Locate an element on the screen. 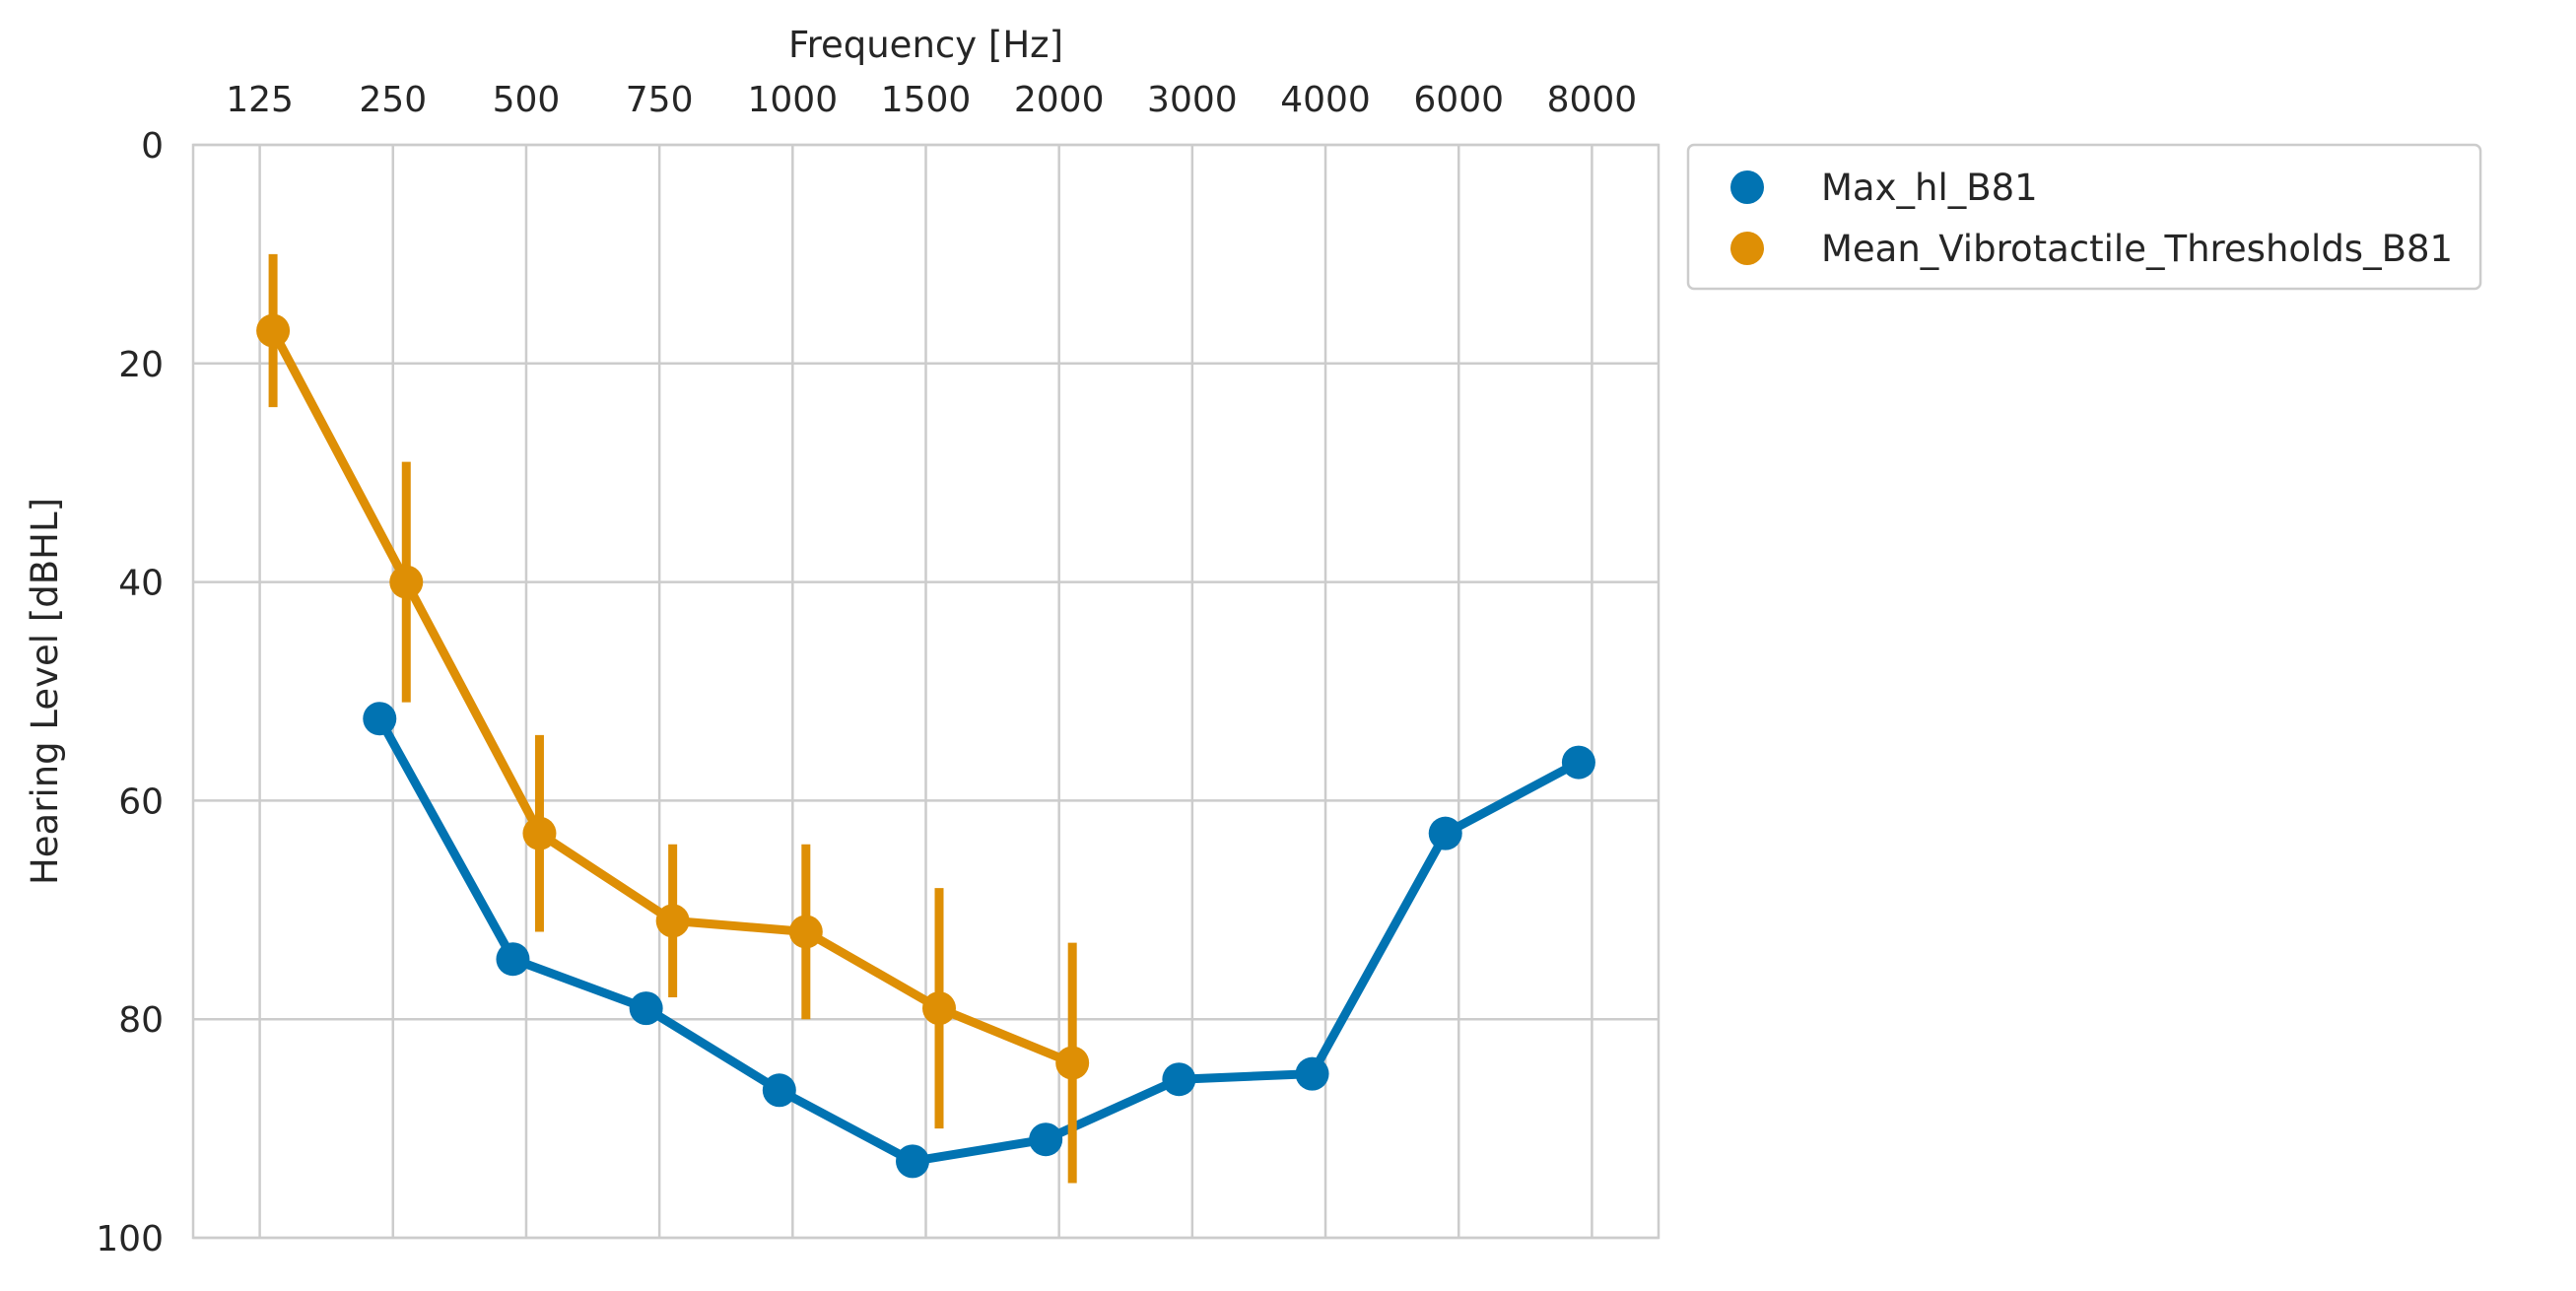 The image size is (2576, 1291). x-axis-ticks: 125 250 500 750 1000 1500 2000 3000 4000 6000 8000 is located at coordinates (931, 100).